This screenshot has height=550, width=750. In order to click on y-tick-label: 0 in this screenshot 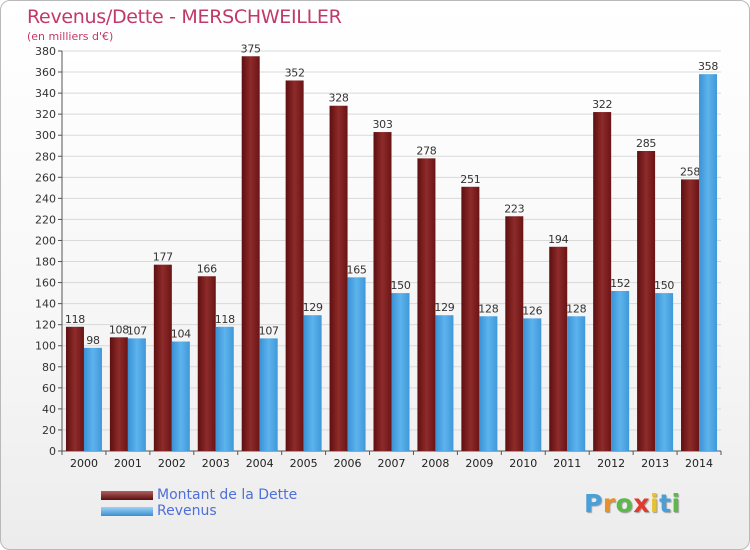, I will do `click(52, 451)`.